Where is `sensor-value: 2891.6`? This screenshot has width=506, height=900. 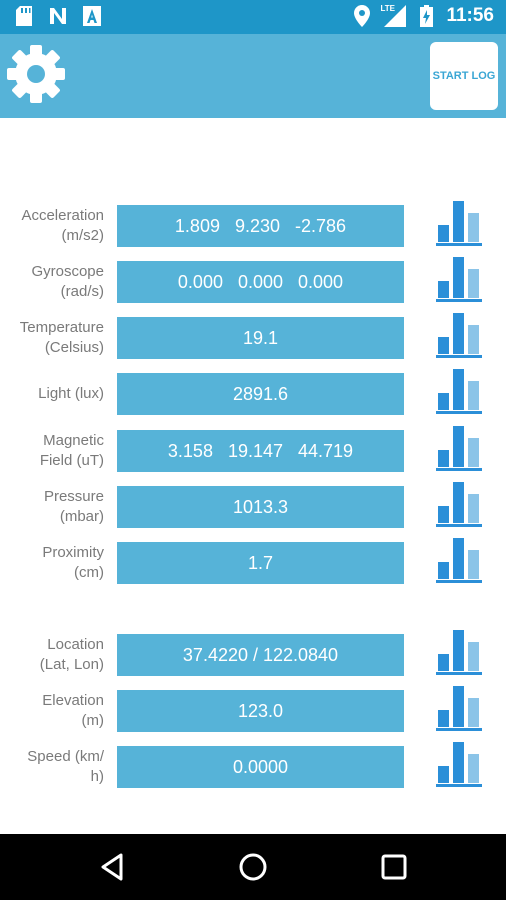
sensor-value: 2891.6 is located at coordinates (260, 394).